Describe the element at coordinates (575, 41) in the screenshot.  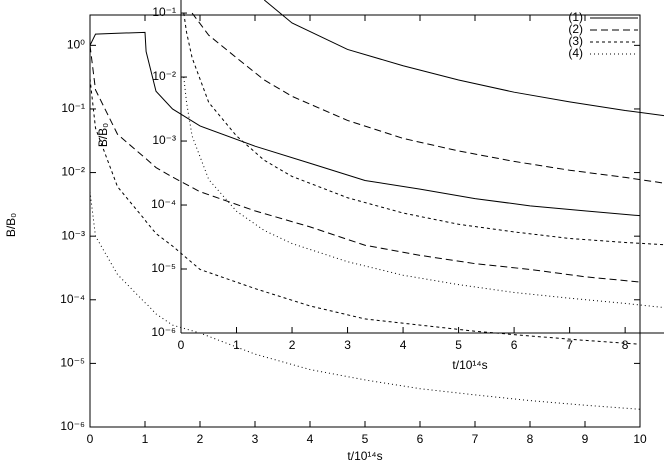
I see `legend-label: (3)` at that location.